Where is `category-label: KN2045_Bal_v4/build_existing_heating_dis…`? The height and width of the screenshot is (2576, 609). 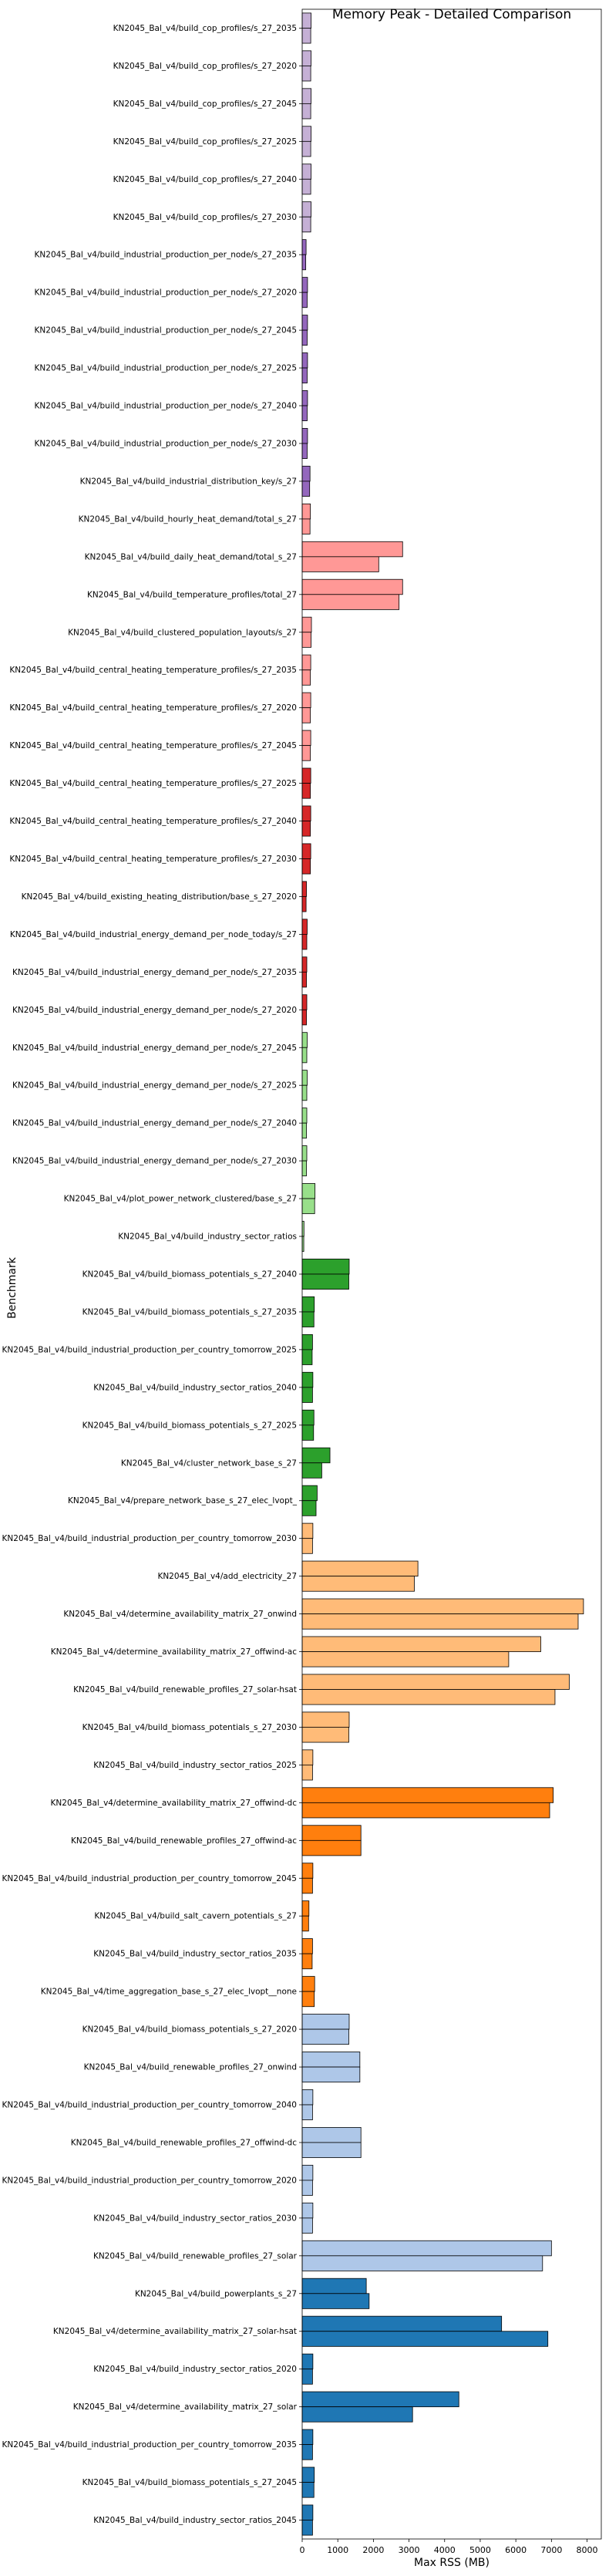 category-label: KN2045_Bal_v4/build_existing_heating_dis… is located at coordinates (159, 897).